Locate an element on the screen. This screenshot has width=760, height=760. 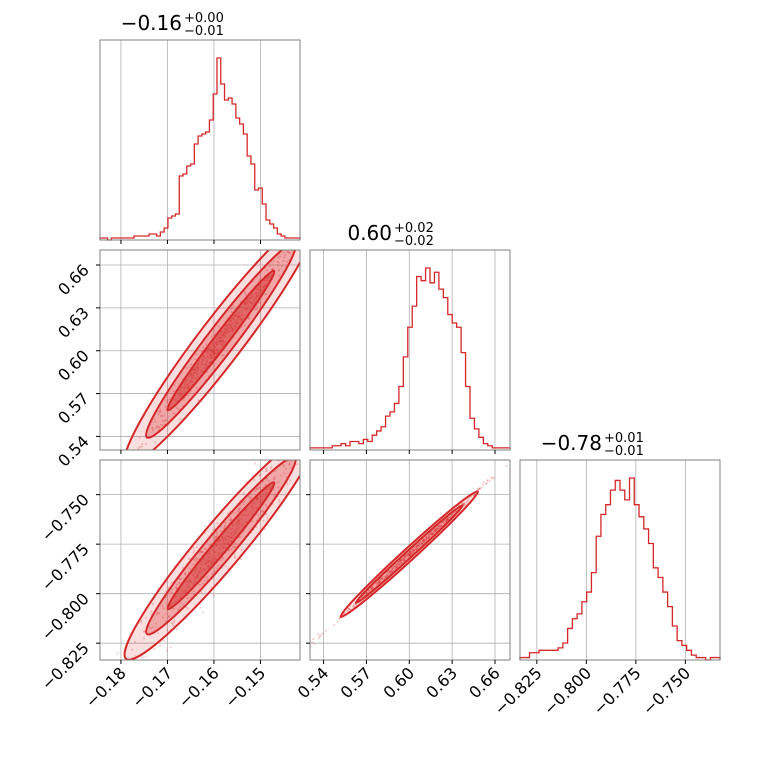
x-tick-label-2-3: −0.750 is located at coordinates (666, 690).